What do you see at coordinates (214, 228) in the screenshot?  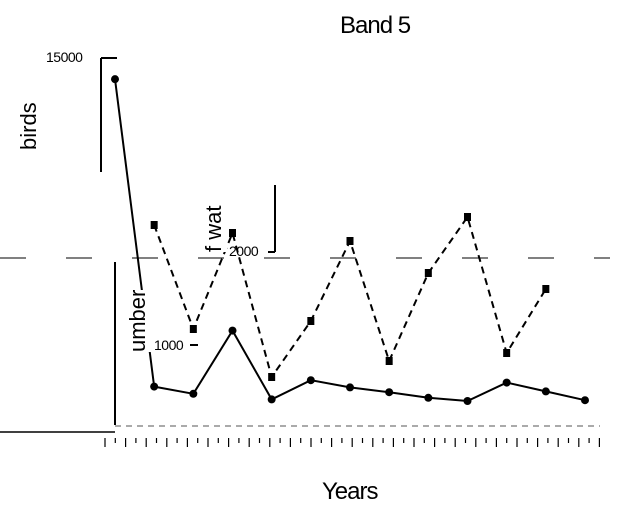 I see `y-axis-label-water: f wat` at bounding box center [214, 228].